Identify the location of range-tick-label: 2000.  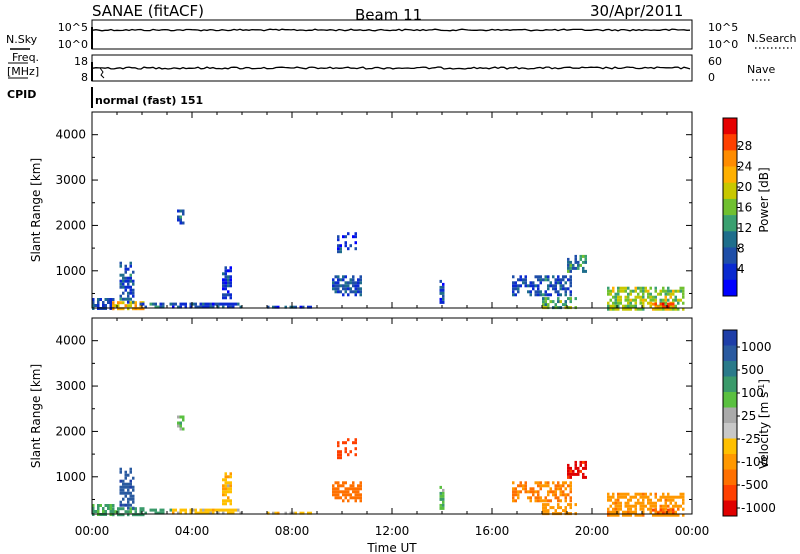
(70, 225).